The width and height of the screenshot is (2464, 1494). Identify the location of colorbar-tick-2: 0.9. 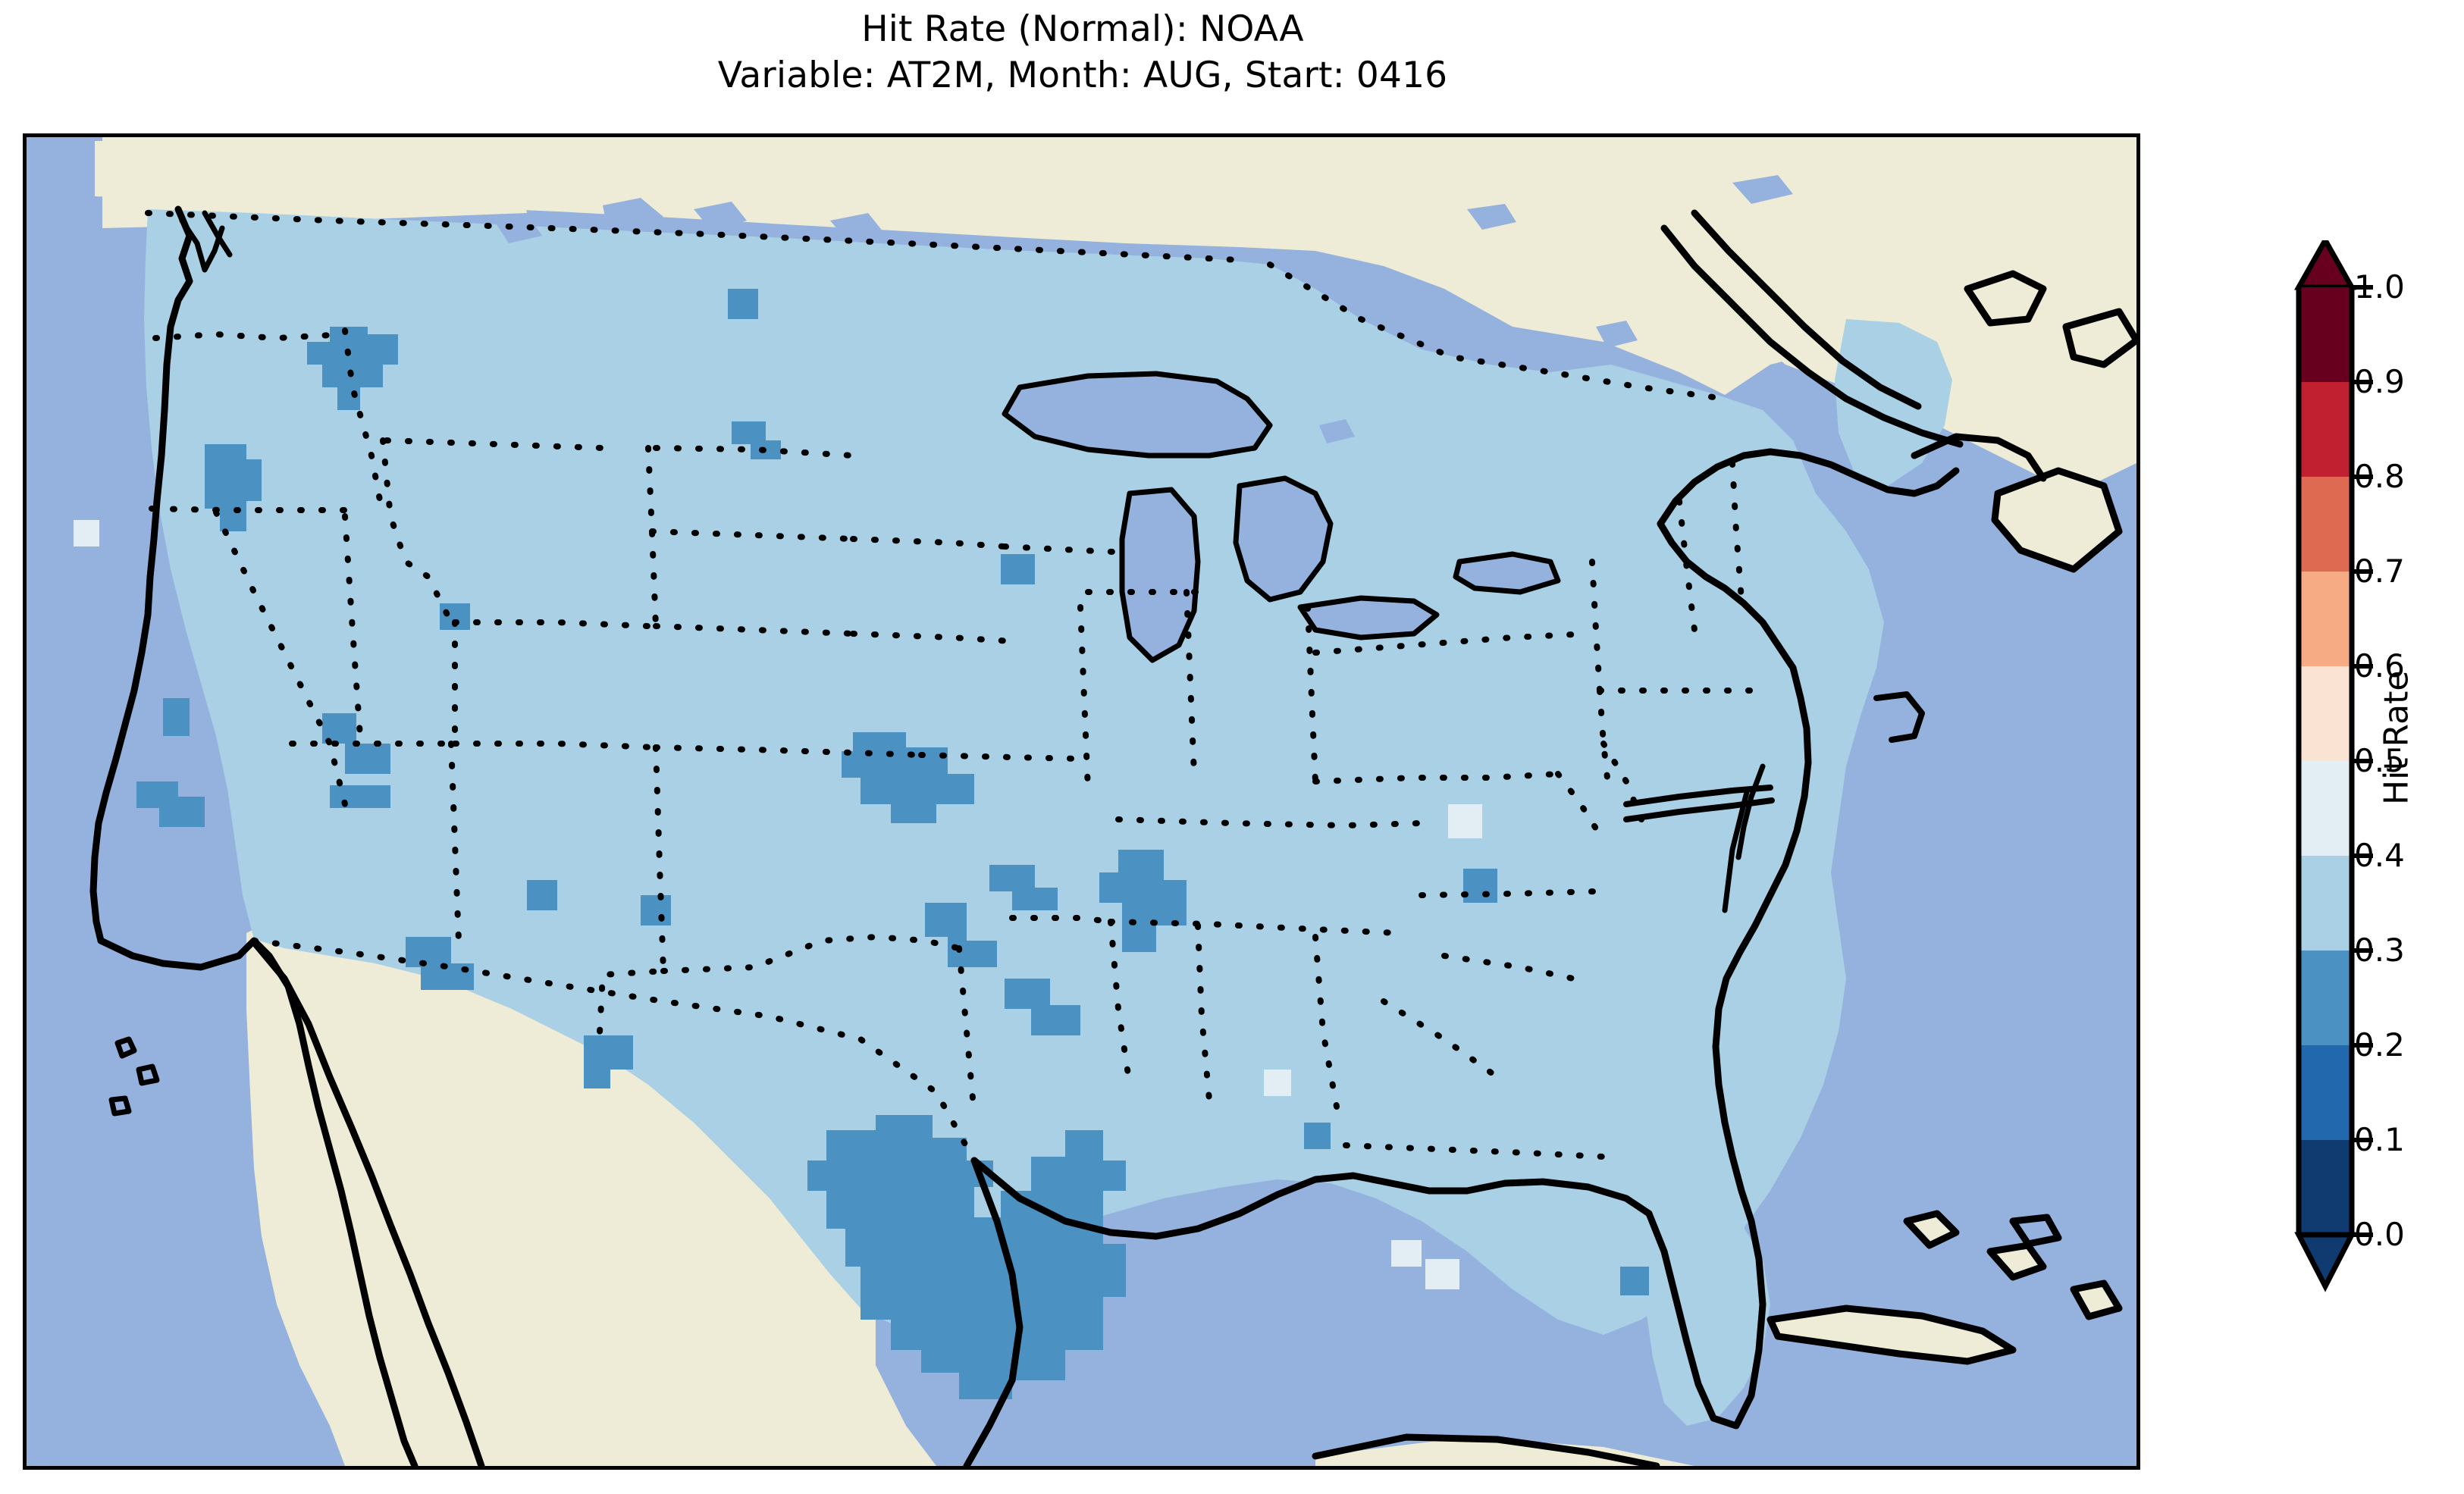
(2380, 381).